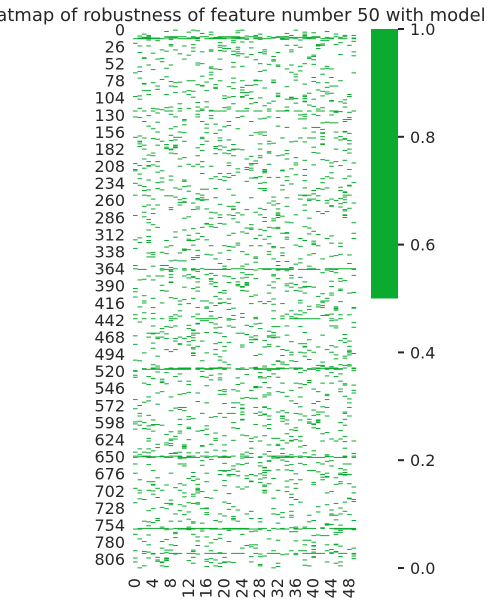  What do you see at coordinates (422, 460) in the screenshot?
I see `colorbar-tick-label: 0.2` at bounding box center [422, 460].